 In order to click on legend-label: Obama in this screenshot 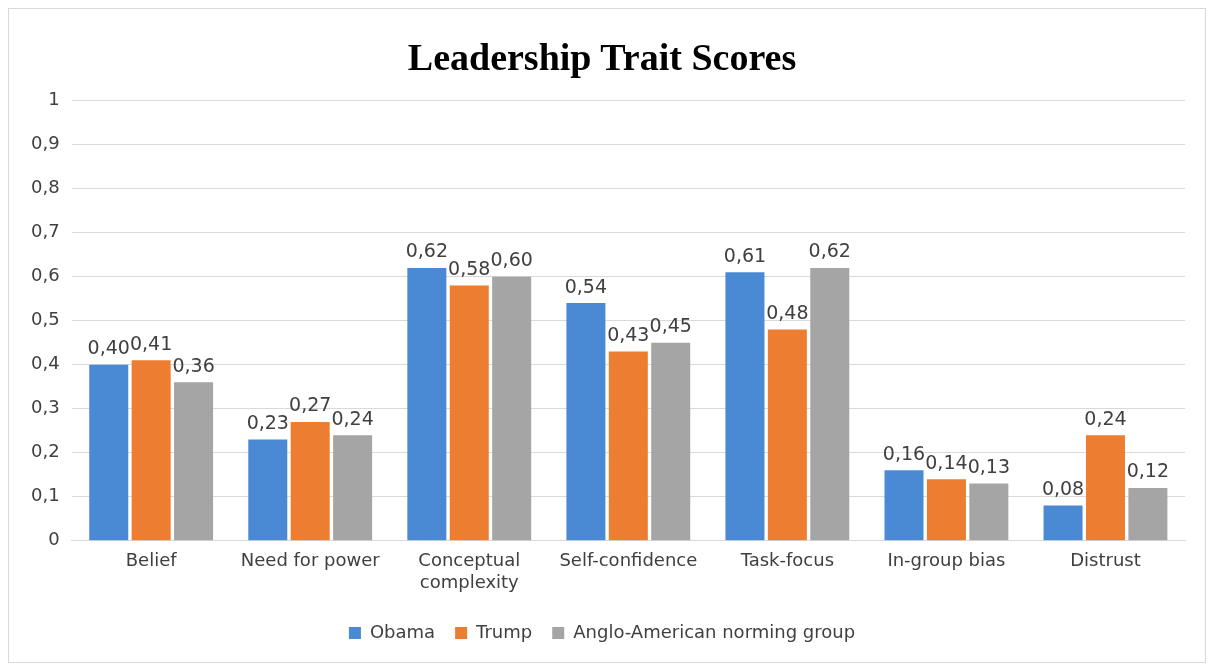, I will do `click(402, 631)`.